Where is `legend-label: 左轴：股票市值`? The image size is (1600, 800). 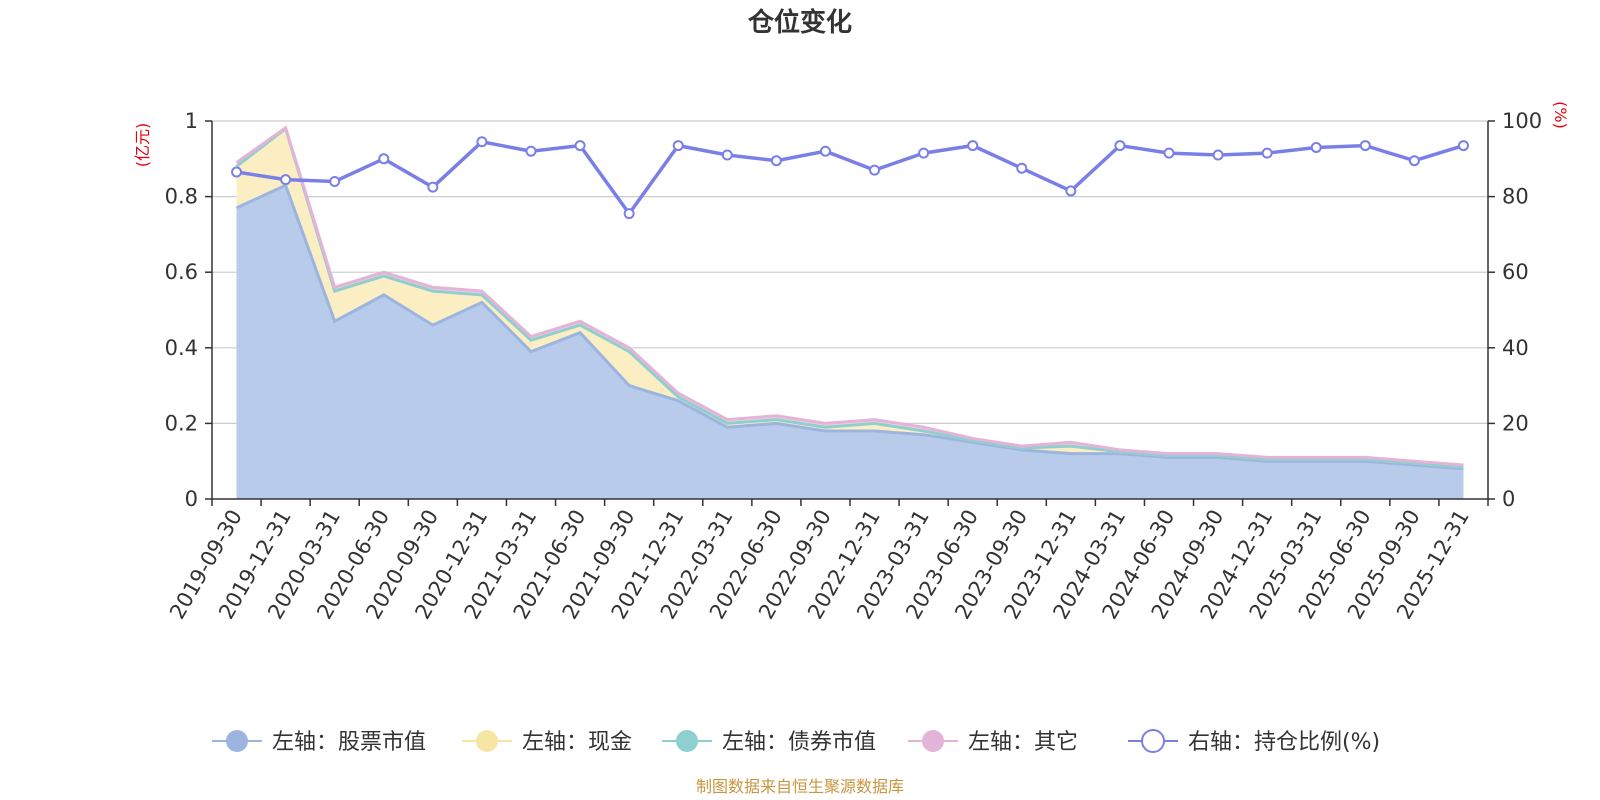 legend-label: 左轴：股票市值 is located at coordinates (349, 742).